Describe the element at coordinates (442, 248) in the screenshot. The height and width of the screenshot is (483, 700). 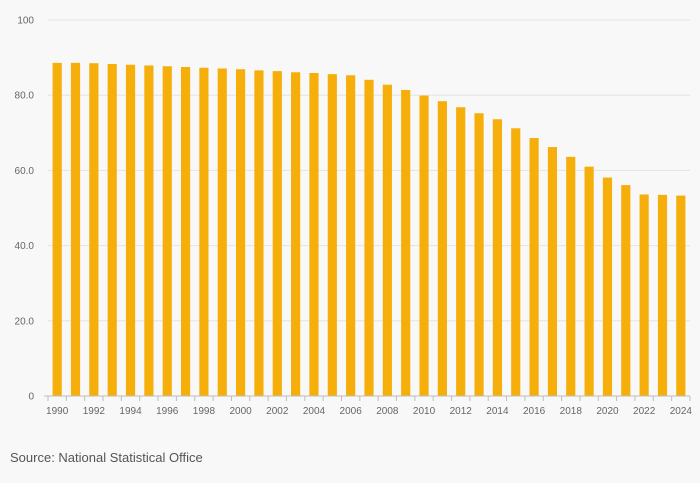
I see `bar-2011` at that location.